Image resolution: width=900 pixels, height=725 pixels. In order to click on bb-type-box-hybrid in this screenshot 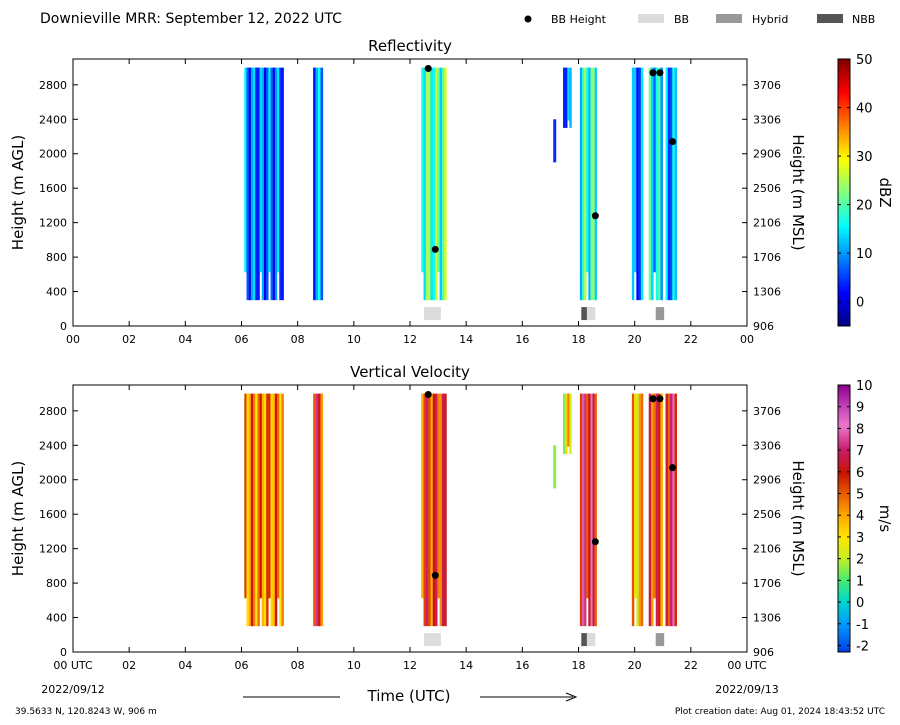, I will do `click(660, 640)`.